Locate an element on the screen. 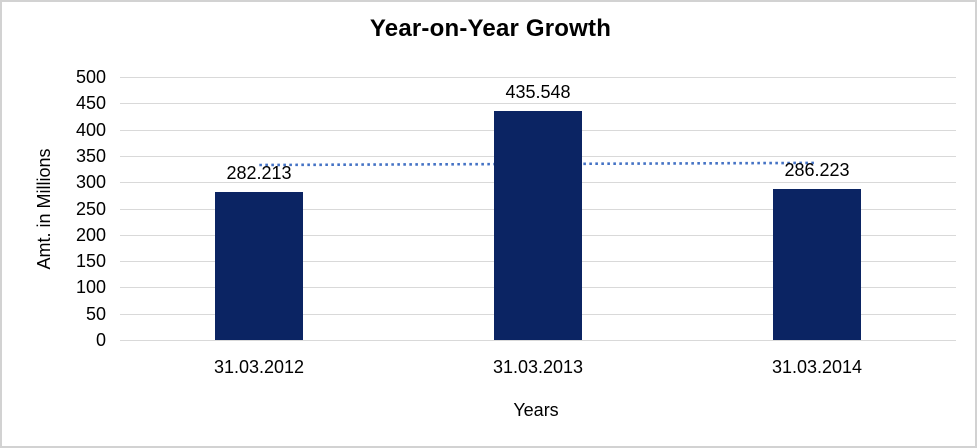  data-label: 435.548 is located at coordinates (538, 92).